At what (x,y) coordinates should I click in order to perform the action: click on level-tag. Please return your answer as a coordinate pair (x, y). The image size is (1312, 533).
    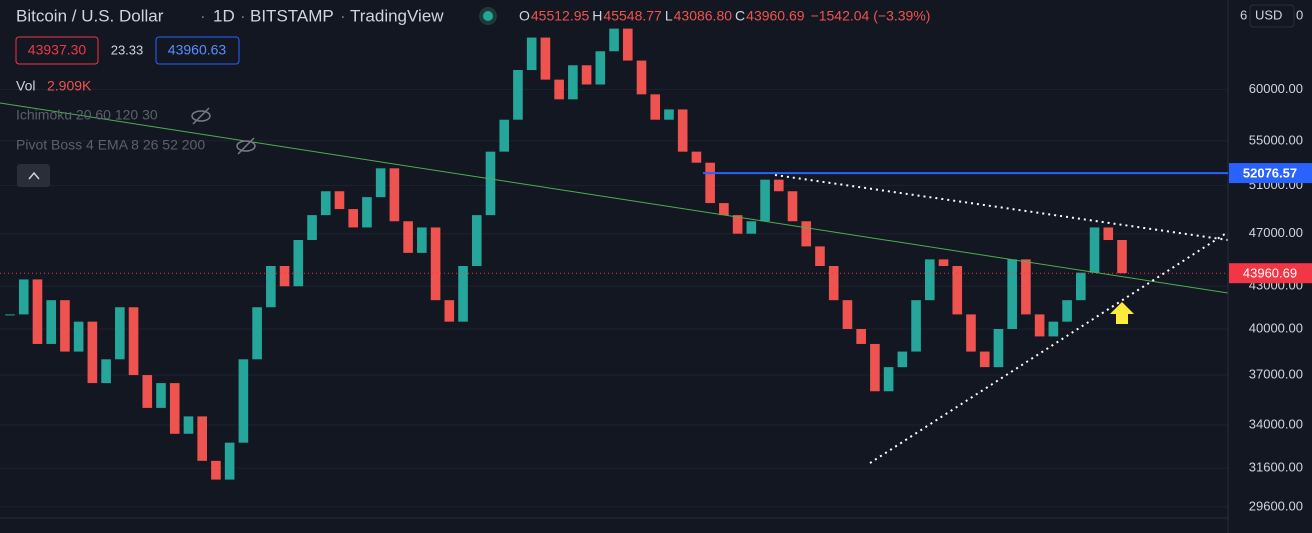
    Looking at the image, I should click on (1270, 173).